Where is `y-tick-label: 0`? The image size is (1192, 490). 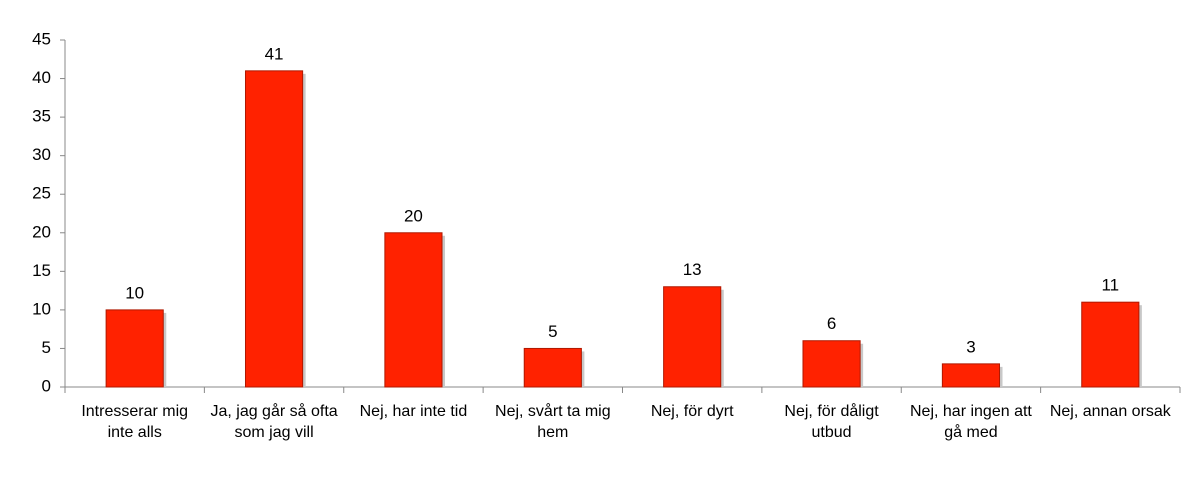 y-tick-label: 0 is located at coordinates (46, 385).